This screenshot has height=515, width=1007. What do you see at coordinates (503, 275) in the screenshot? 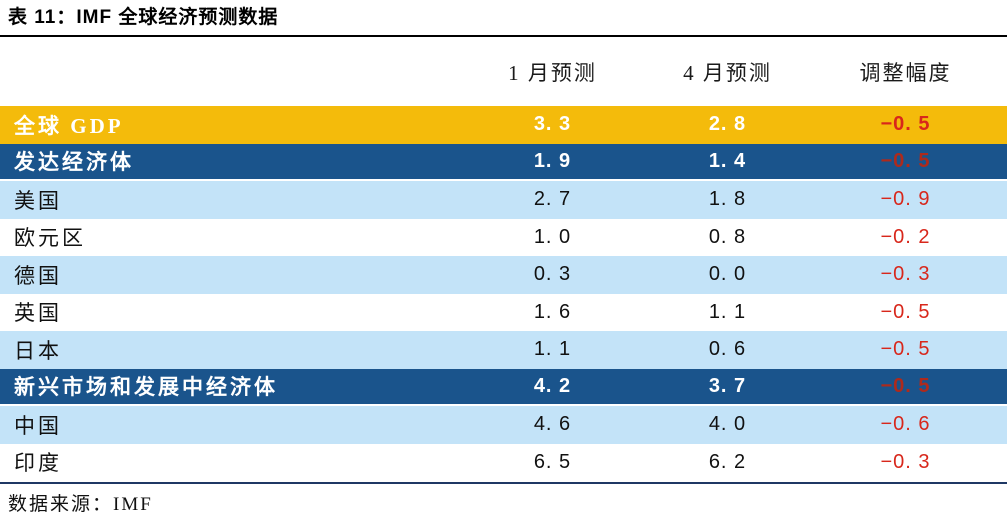
I see `table-row: 德国 0. 3 0. 0 −0. 3` at bounding box center [503, 275].